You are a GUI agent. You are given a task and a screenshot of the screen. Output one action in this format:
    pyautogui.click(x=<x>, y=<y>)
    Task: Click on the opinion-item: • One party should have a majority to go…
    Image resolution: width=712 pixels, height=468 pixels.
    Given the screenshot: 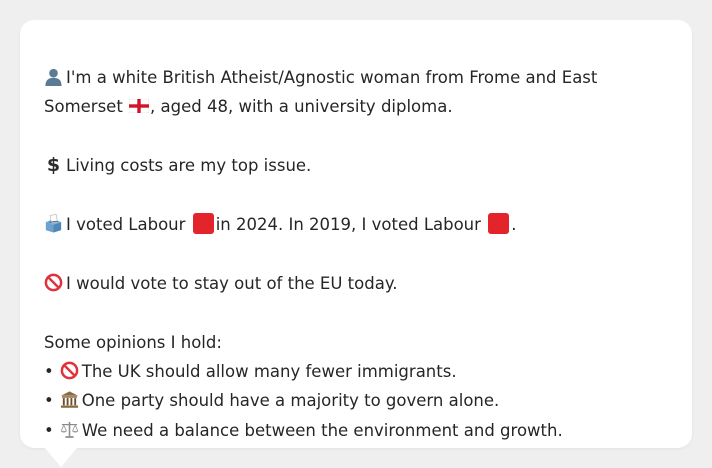 What is the action you would take?
    pyautogui.click(x=356, y=400)
    